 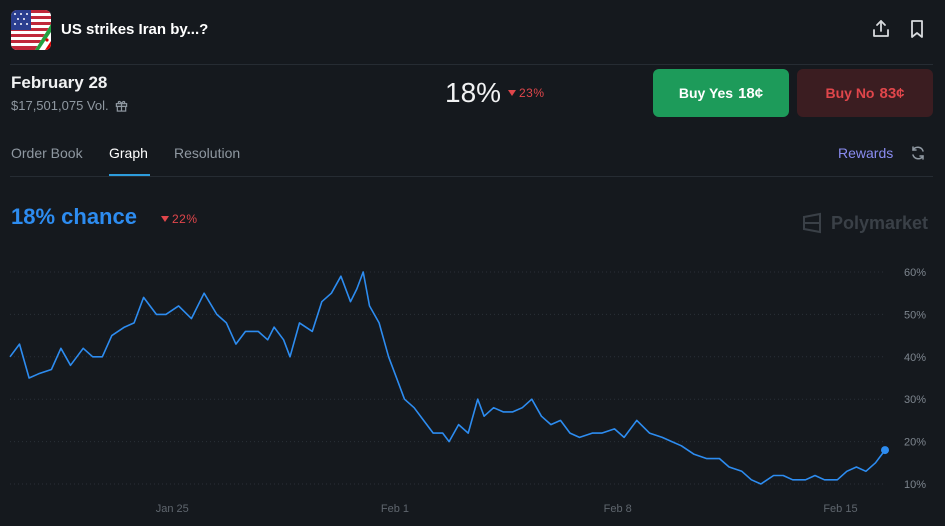 I want to click on chart-change: 22%, so click(x=179, y=219).